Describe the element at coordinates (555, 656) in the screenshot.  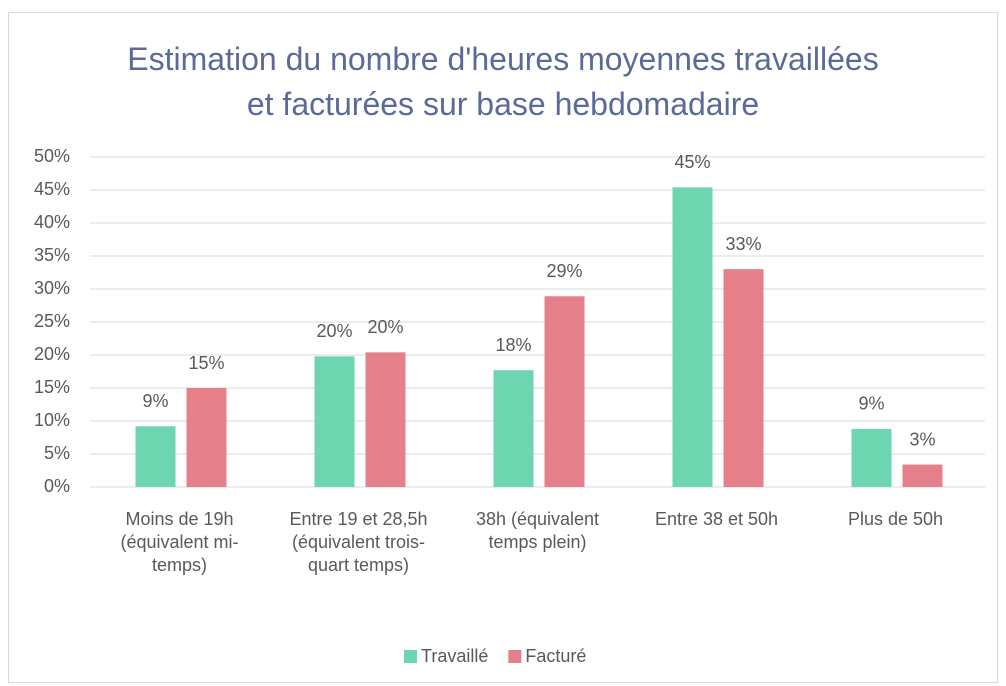
I see `legend-label: Facturé` at that location.